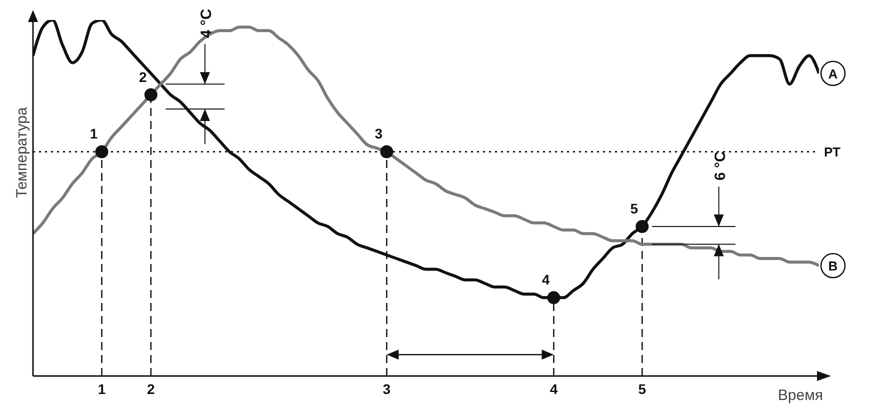 The width and height of the screenshot is (869, 414). Describe the element at coordinates (102, 388) in the screenshot. I see `x-tick-label: 1` at that location.